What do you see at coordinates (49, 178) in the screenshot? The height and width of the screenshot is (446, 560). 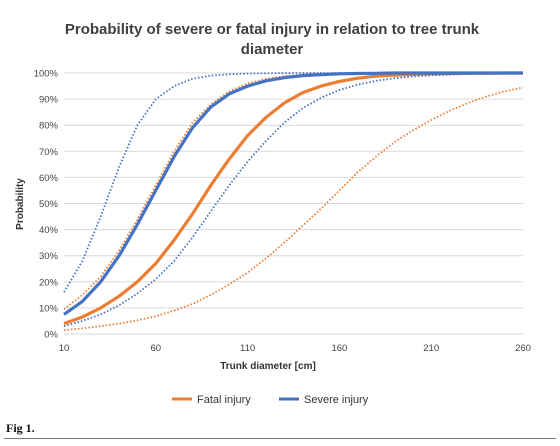 I see `y-tick-label: 60%` at bounding box center [49, 178].